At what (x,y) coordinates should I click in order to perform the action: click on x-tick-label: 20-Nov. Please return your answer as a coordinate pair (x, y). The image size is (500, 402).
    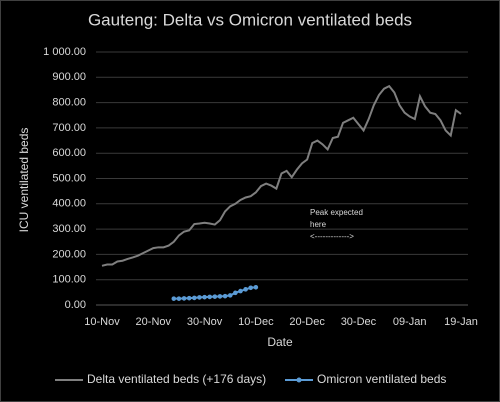
    Looking at the image, I should click on (154, 322).